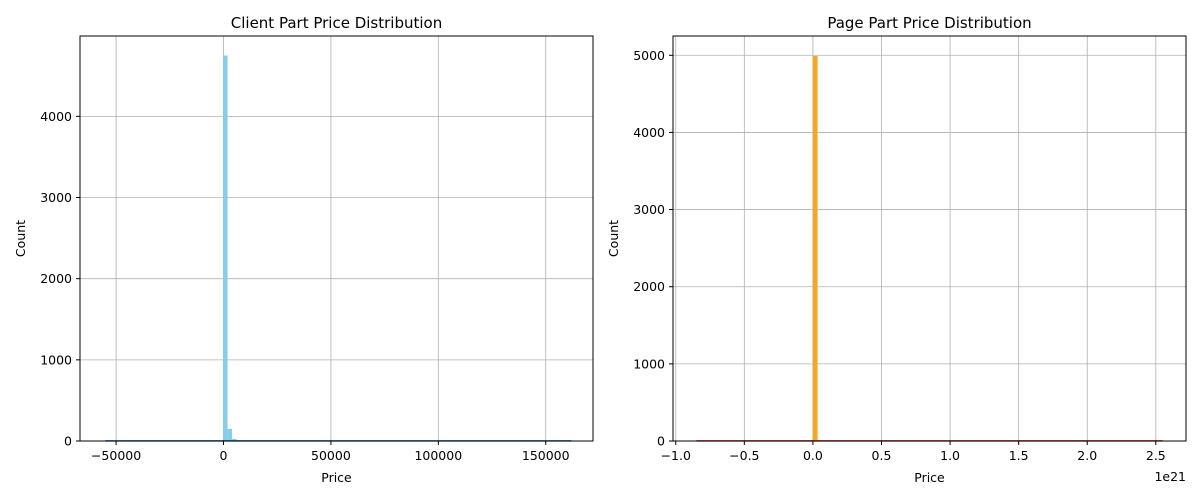 The image size is (1200, 500). I want to click on x-tick-label: −1.0, so click(676, 455).